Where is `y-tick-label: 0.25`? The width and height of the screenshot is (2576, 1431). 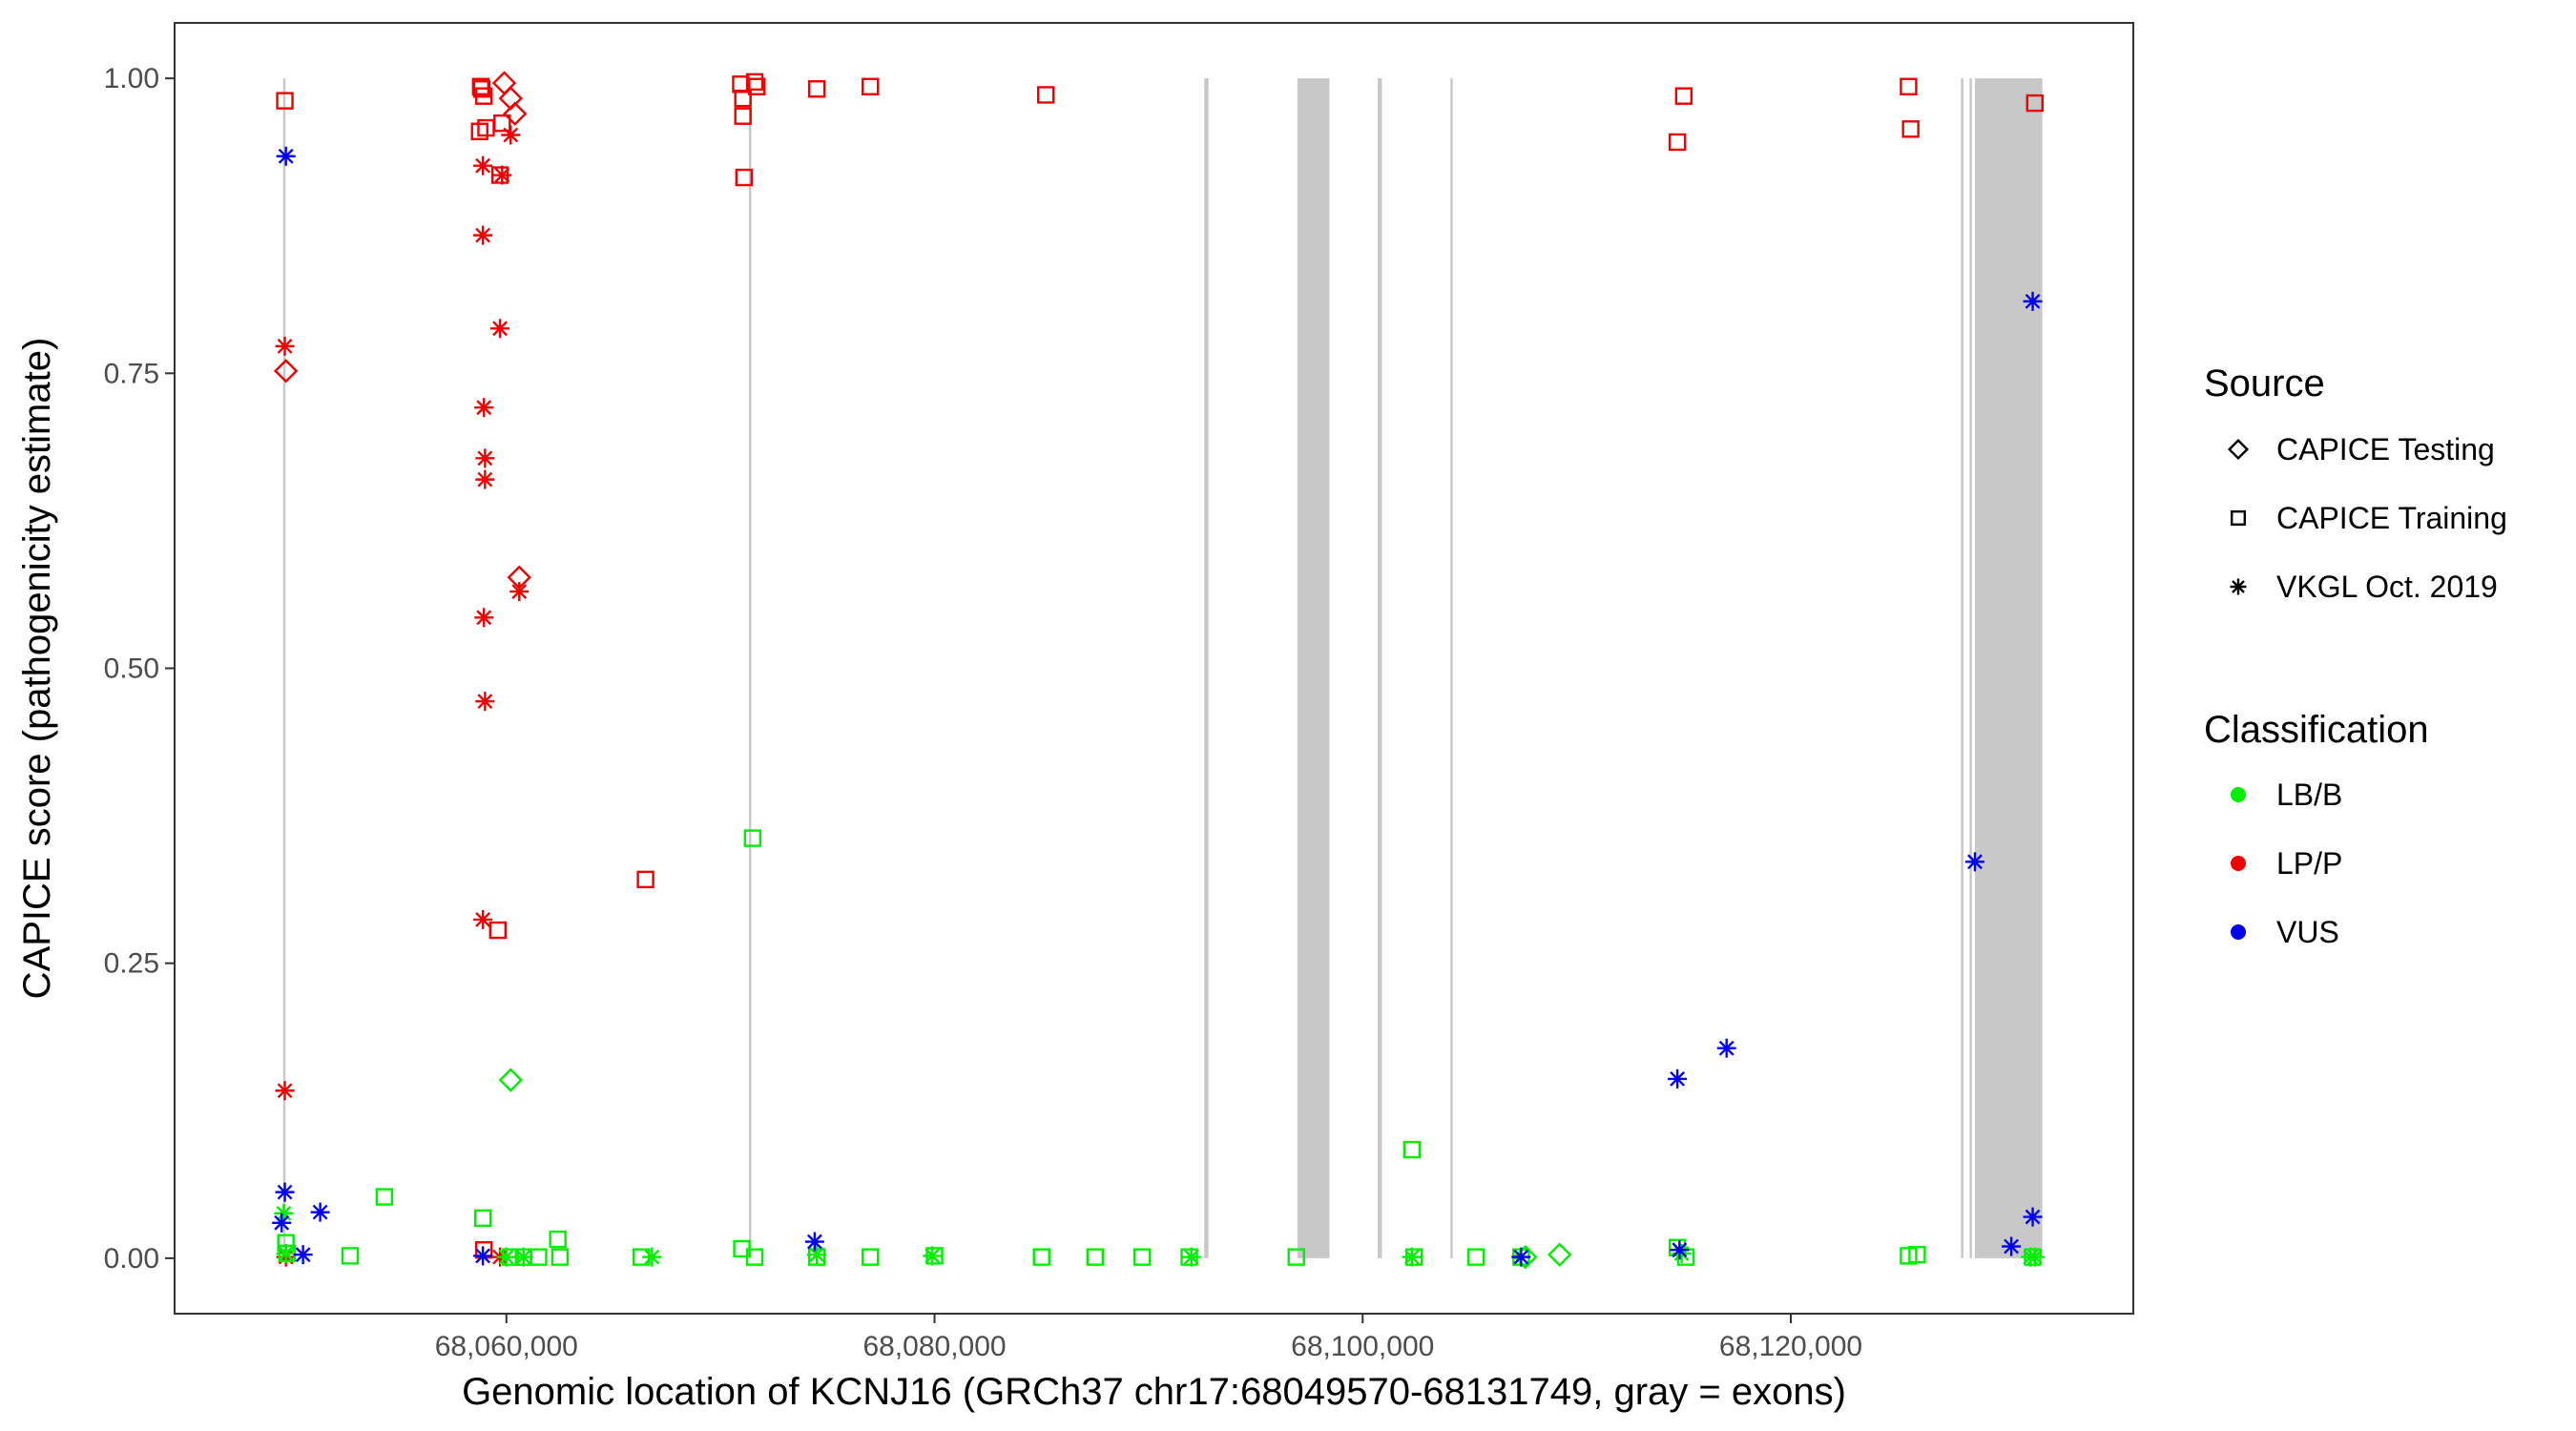 y-tick-label: 0.25 is located at coordinates (131, 964).